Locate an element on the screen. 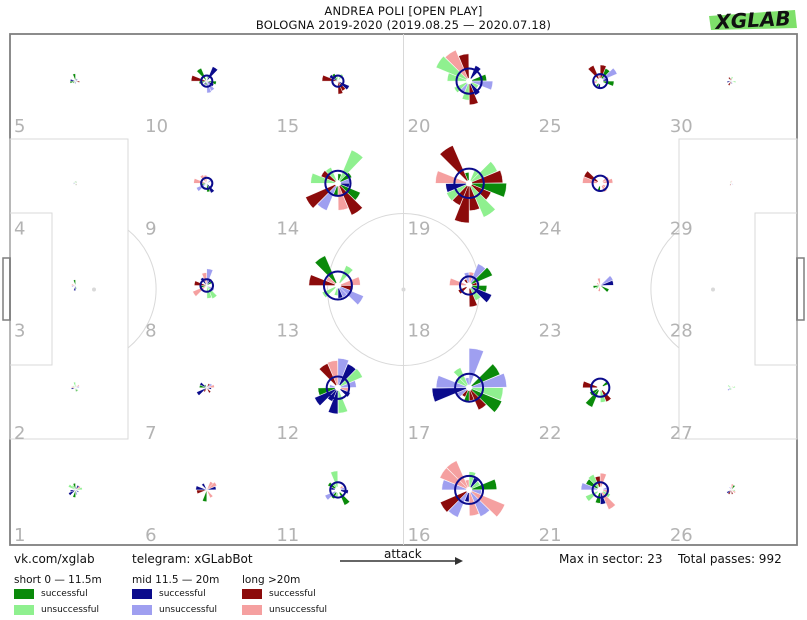 The height and width of the screenshot is (620, 807). sector-label-13: 13 is located at coordinates (287, 331).